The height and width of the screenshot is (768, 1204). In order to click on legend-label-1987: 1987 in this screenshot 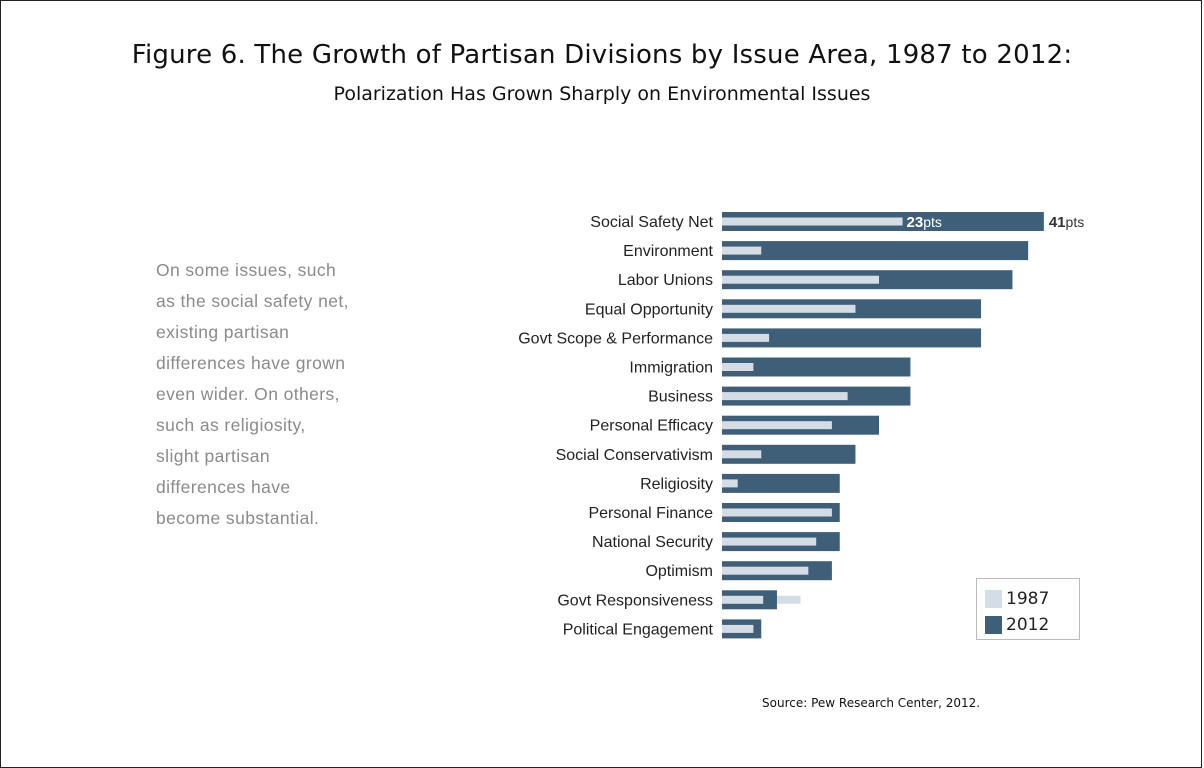, I will do `click(1028, 599)`.